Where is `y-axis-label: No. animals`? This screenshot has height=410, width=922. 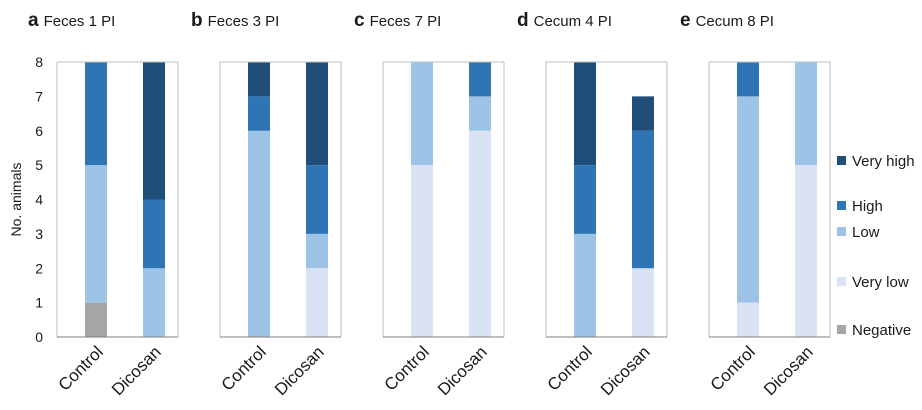
y-axis-label: No. animals is located at coordinates (16, 200).